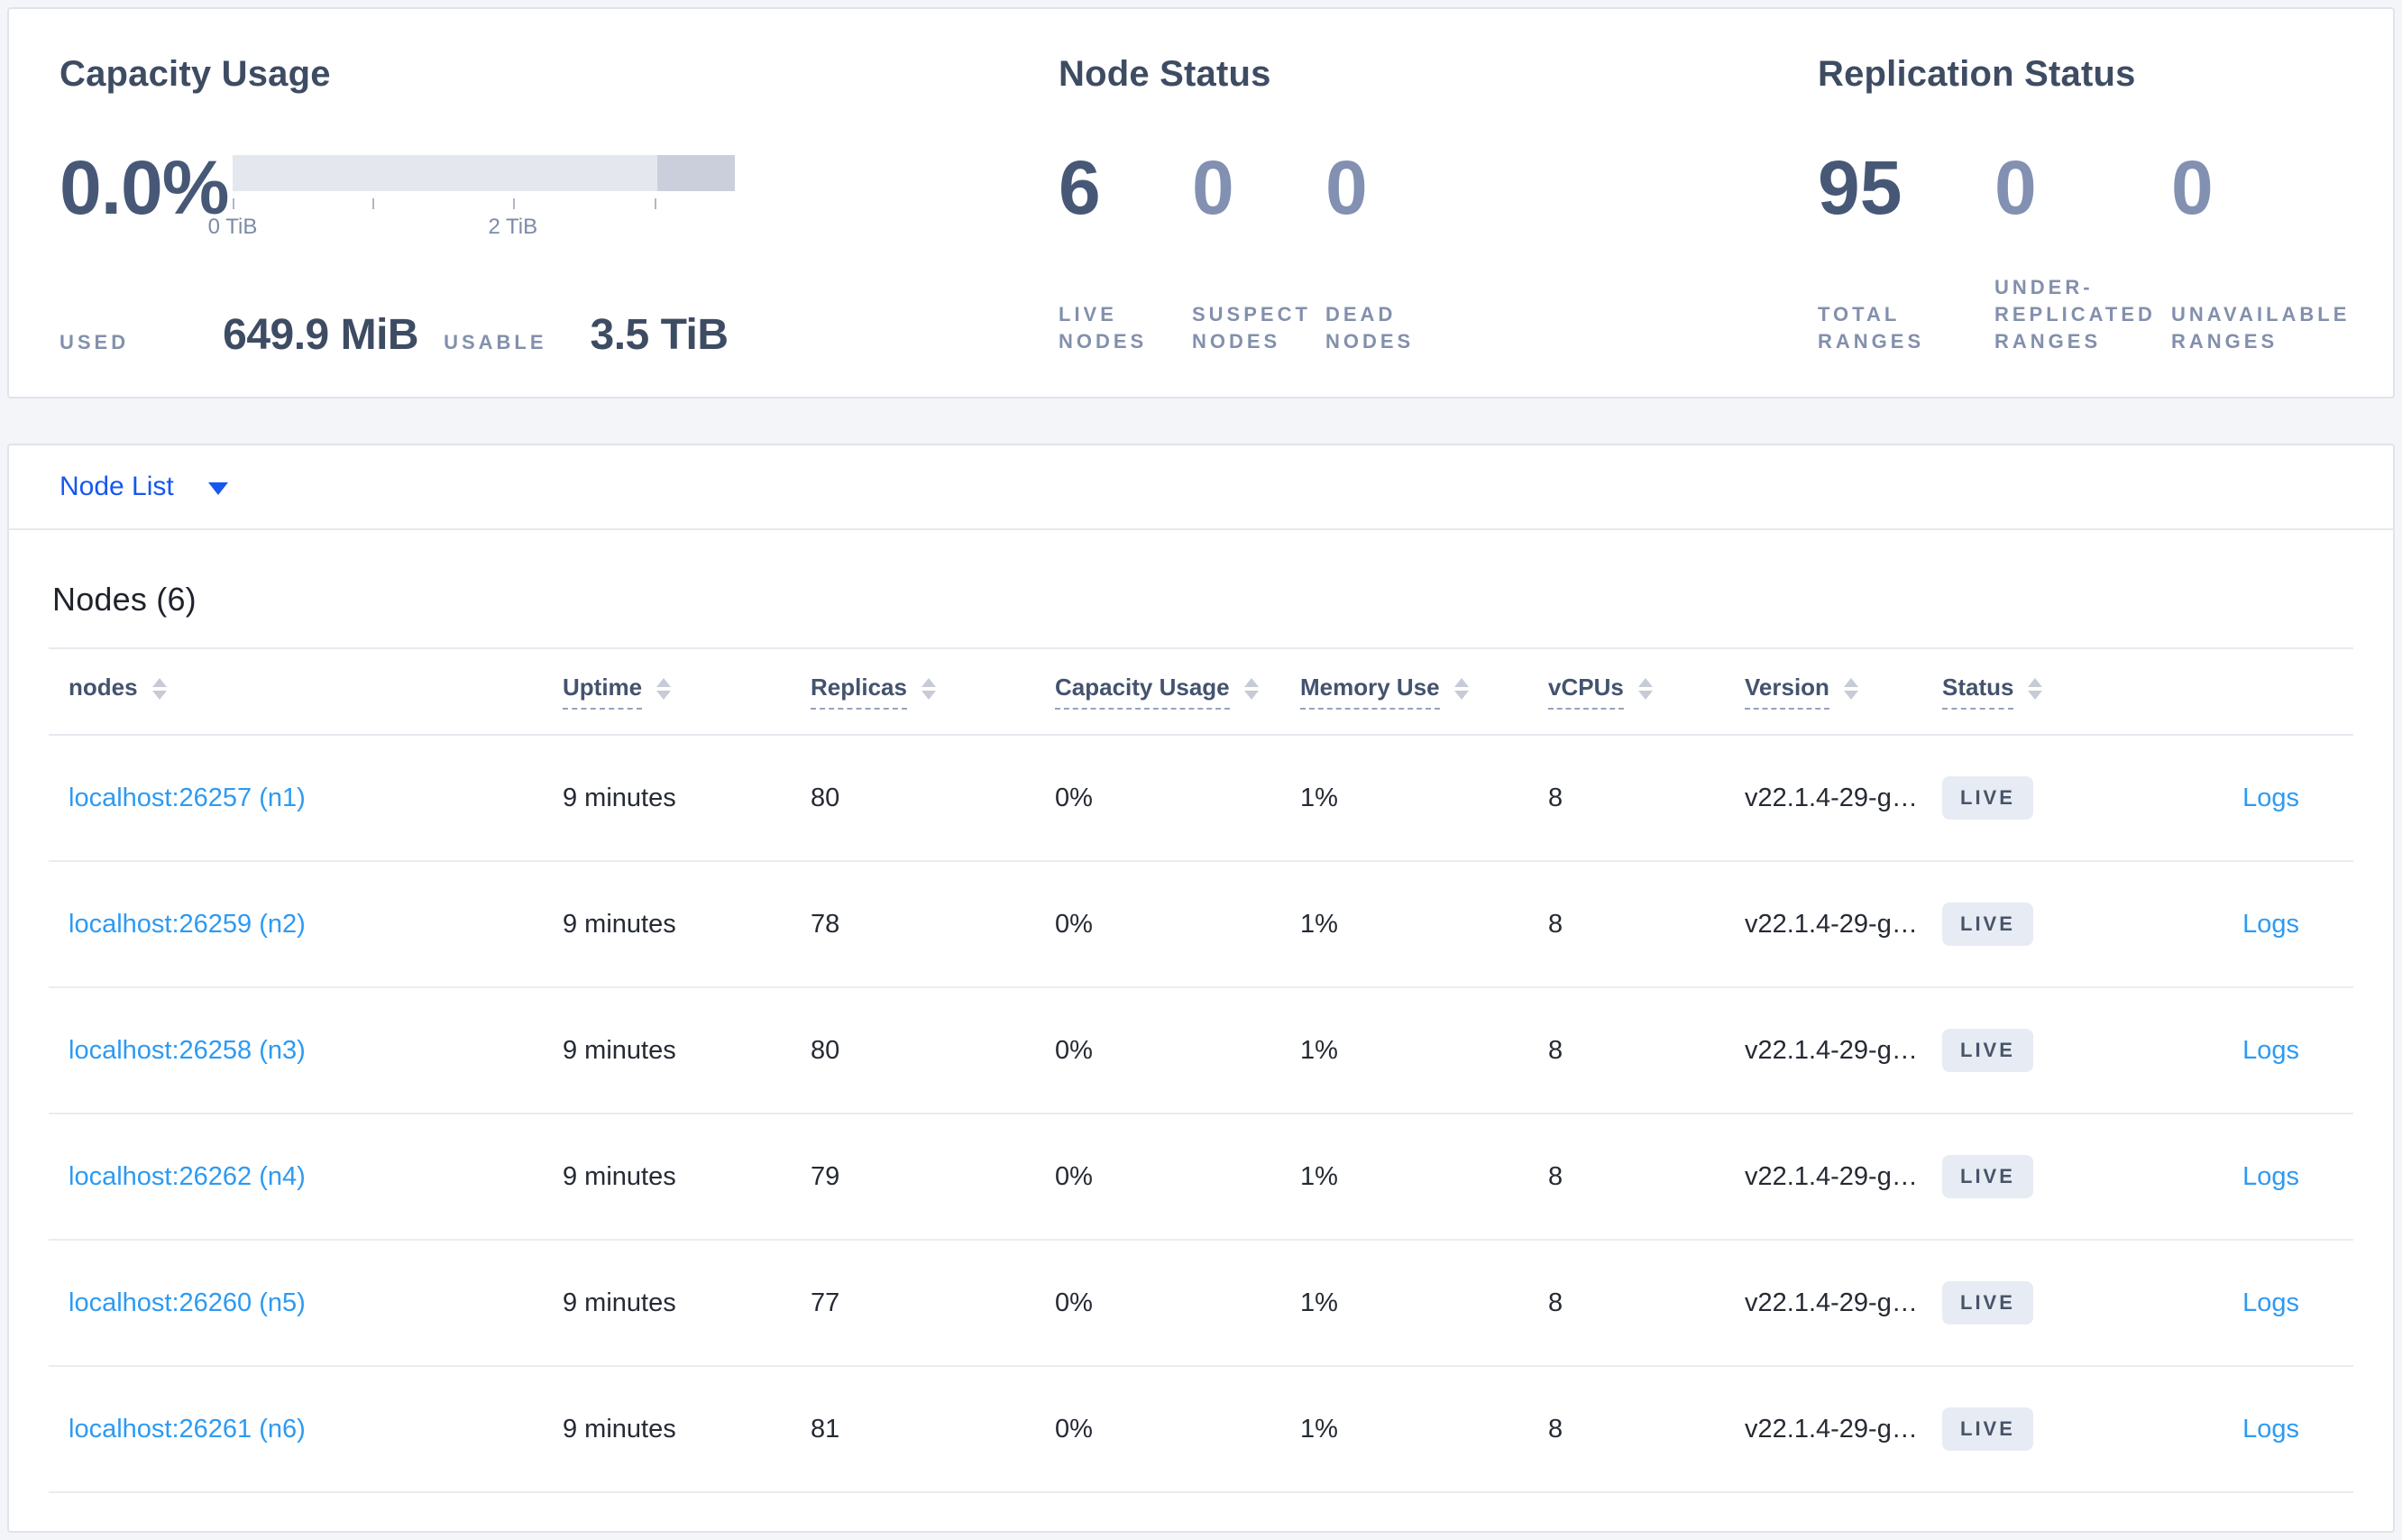 The width and height of the screenshot is (2402, 1540). Describe the element at coordinates (187, 1051) in the screenshot. I see `node-link: localhost:26258 (n3)` at that location.